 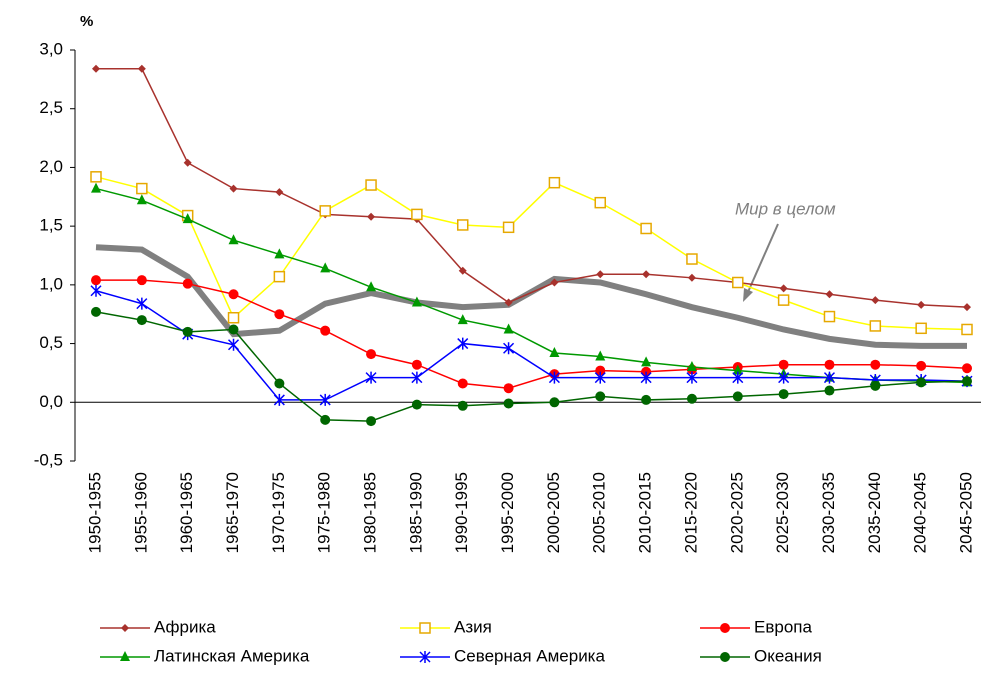 What do you see at coordinates (645, 512) in the screenshot?
I see `x-tick-label: 2010-2015` at bounding box center [645, 512].